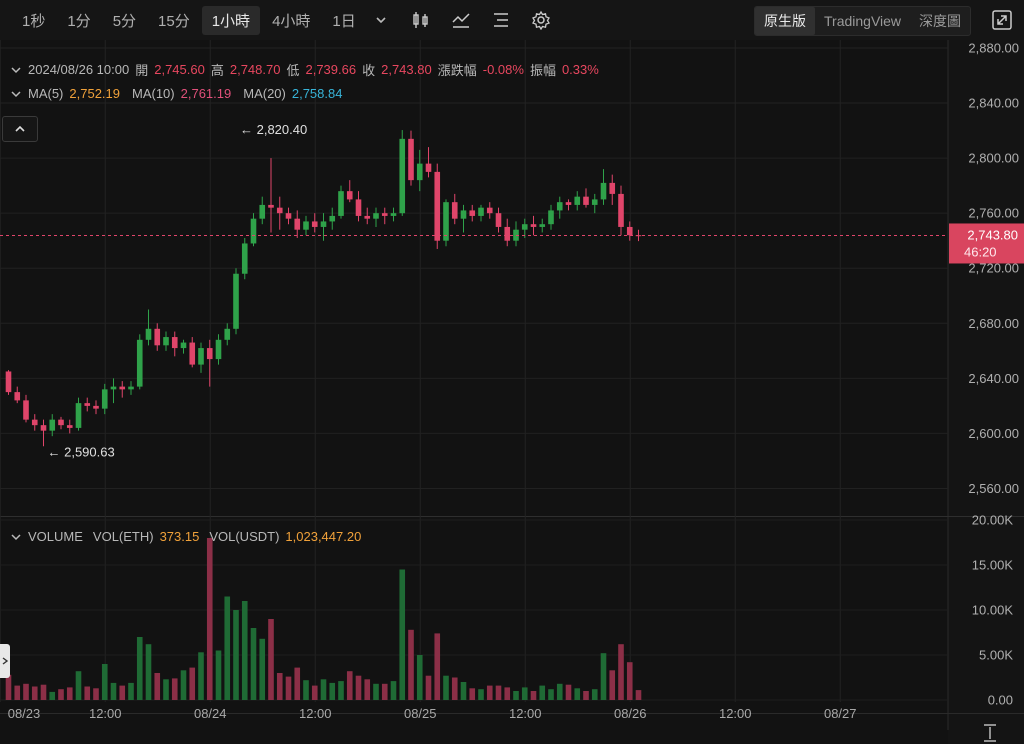 This screenshot has width=1024, height=744. What do you see at coordinates (46, 93) in the screenshot?
I see `ma5-label: MA(5)` at bounding box center [46, 93].